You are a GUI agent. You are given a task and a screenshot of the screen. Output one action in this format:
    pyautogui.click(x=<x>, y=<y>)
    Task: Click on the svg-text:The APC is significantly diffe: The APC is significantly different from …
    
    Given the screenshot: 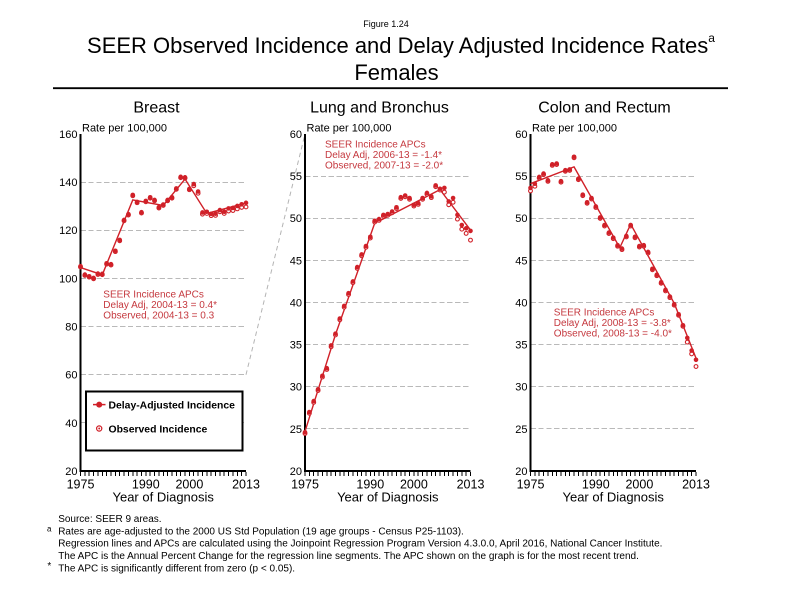 What is the action you would take?
    pyautogui.click(x=176, y=569)
    